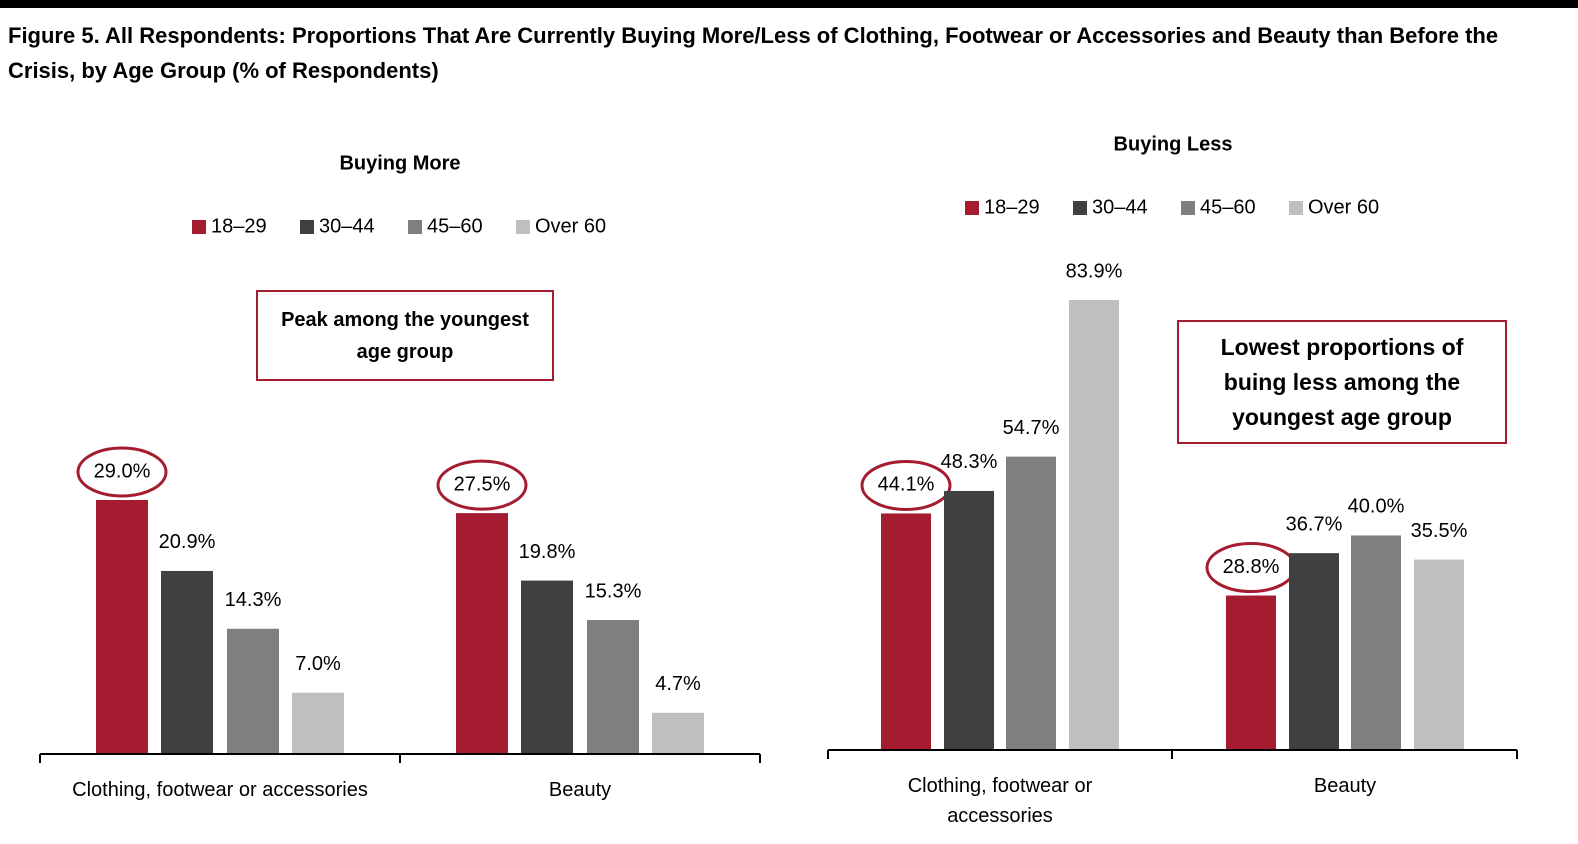 Image resolution: width=1578 pixels, height=844 pixels. Describe the element at coordinates (678, 684) in the screenshot. I see `value-label: 4.7%` at that location.